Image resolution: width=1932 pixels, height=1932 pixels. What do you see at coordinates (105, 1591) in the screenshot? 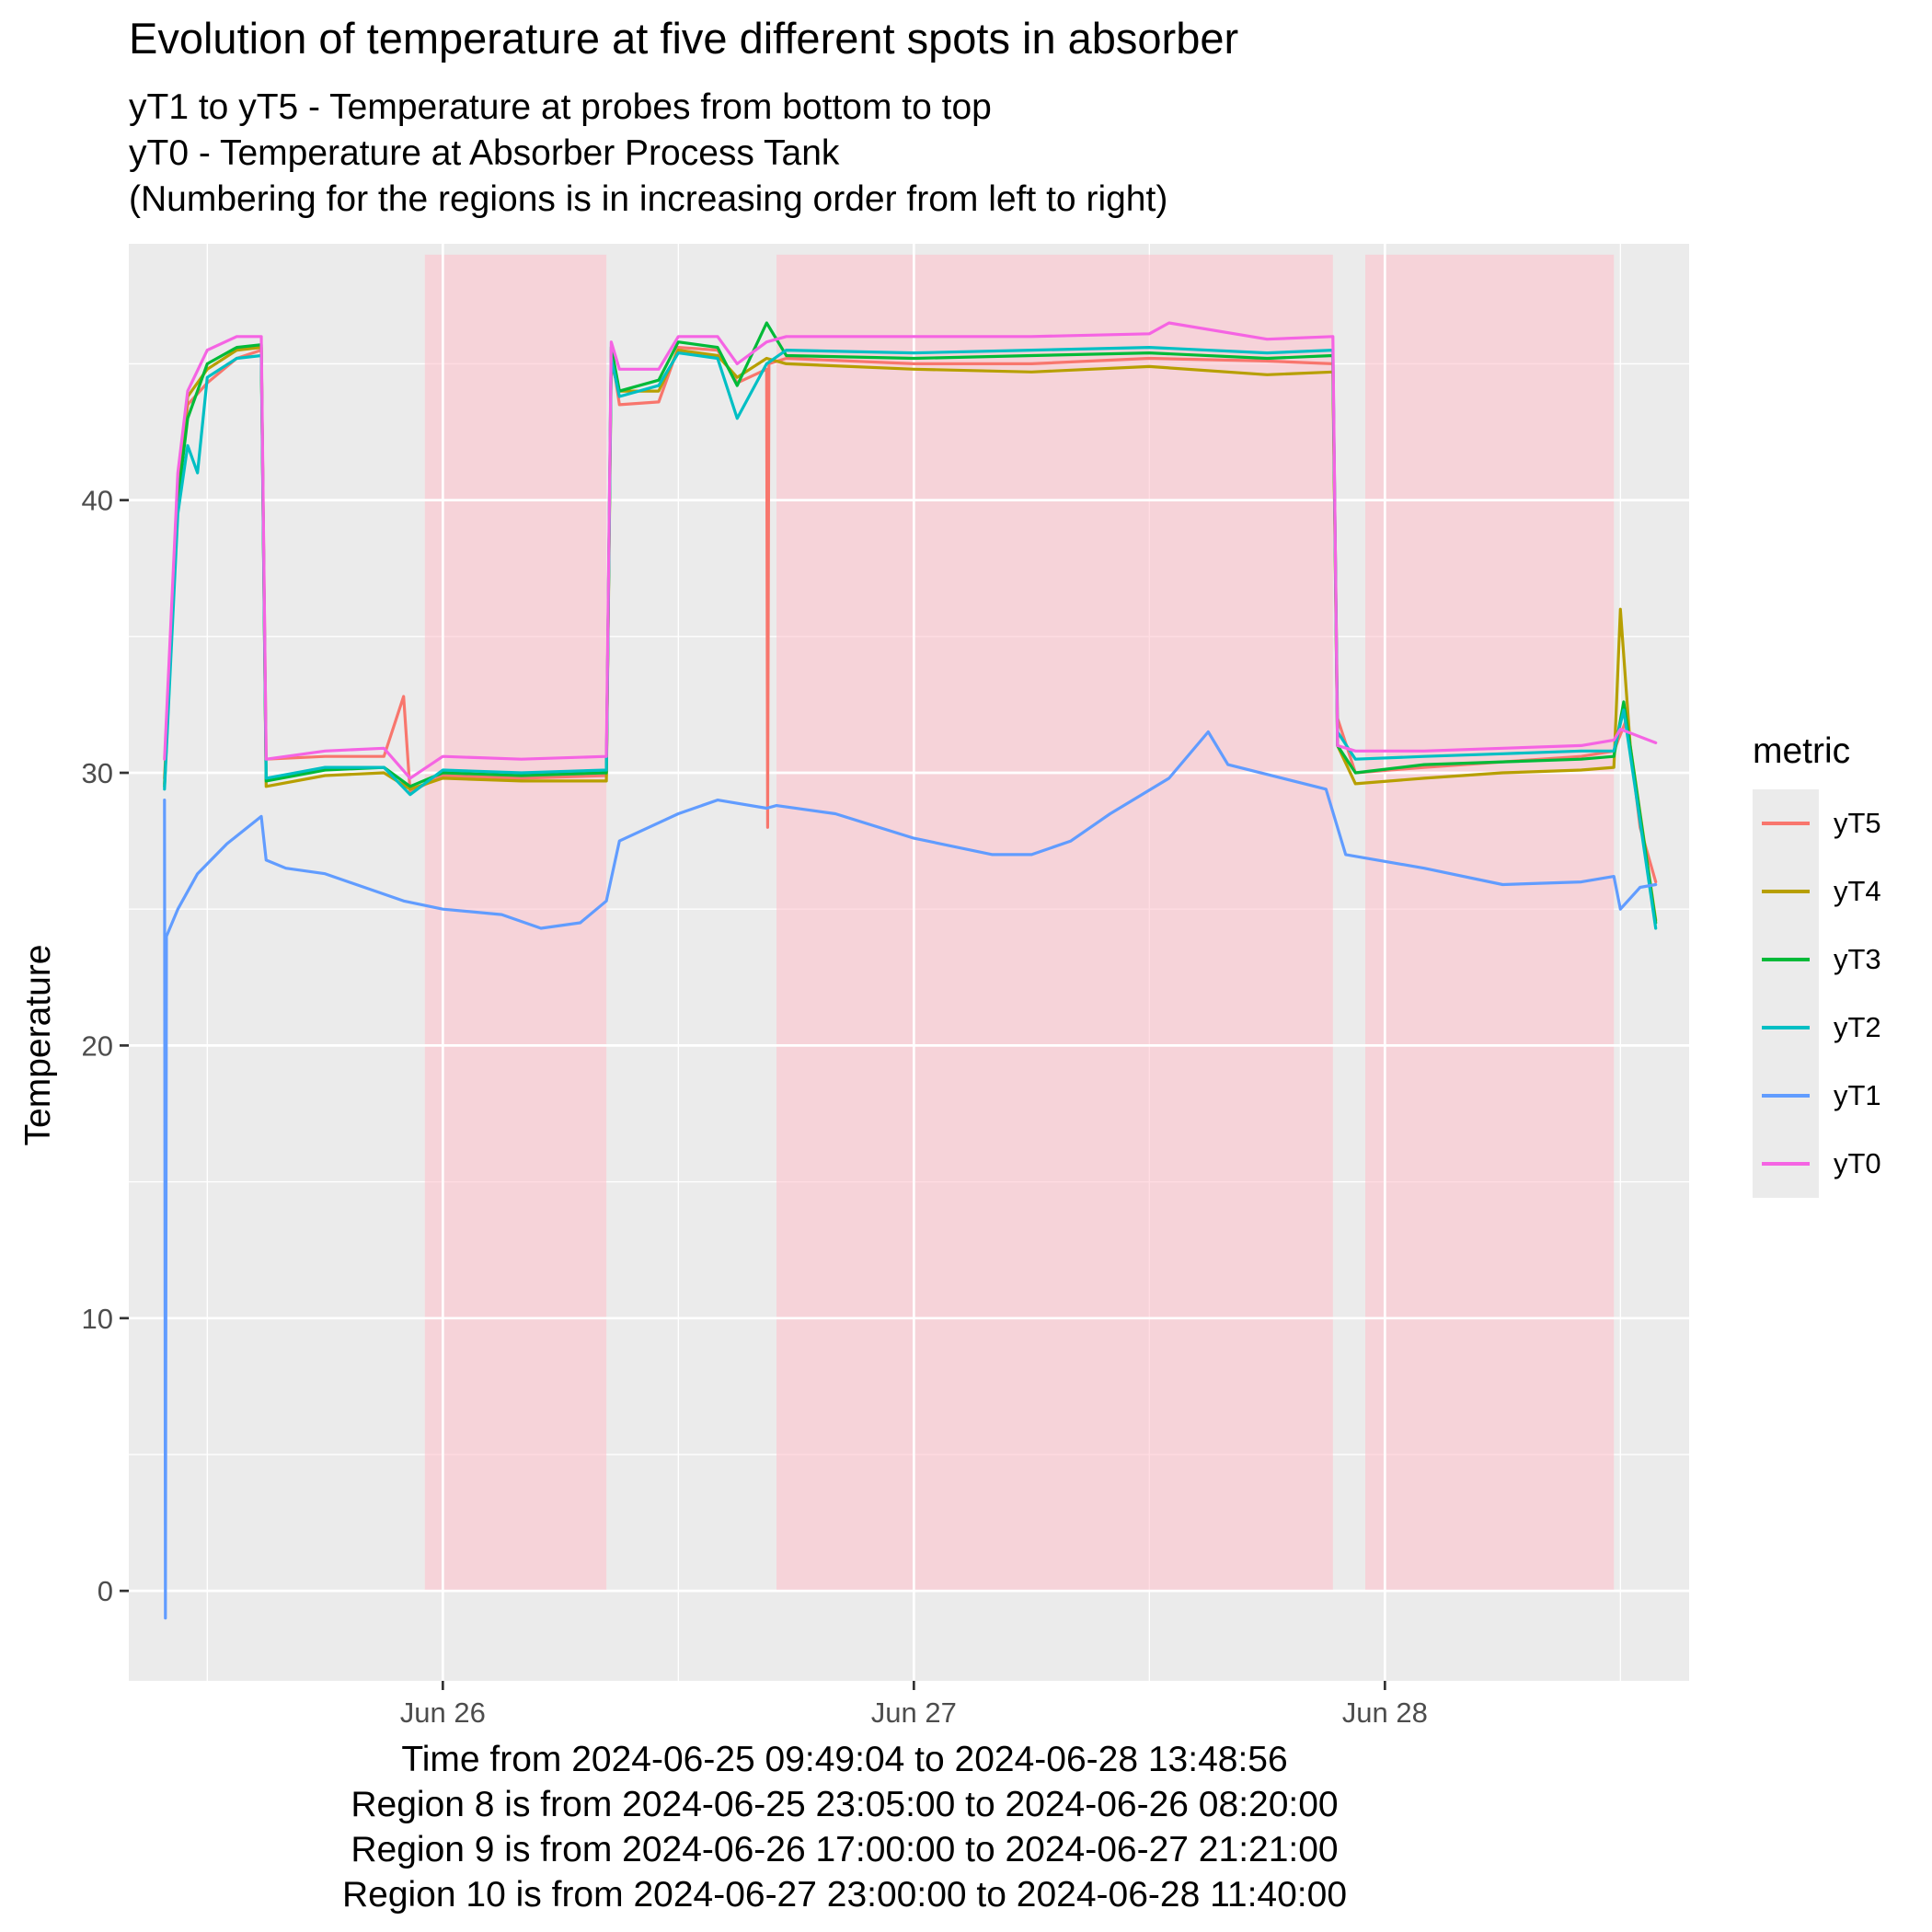
I see `y-tick-label: 0` at bounding box center [105, 1591].